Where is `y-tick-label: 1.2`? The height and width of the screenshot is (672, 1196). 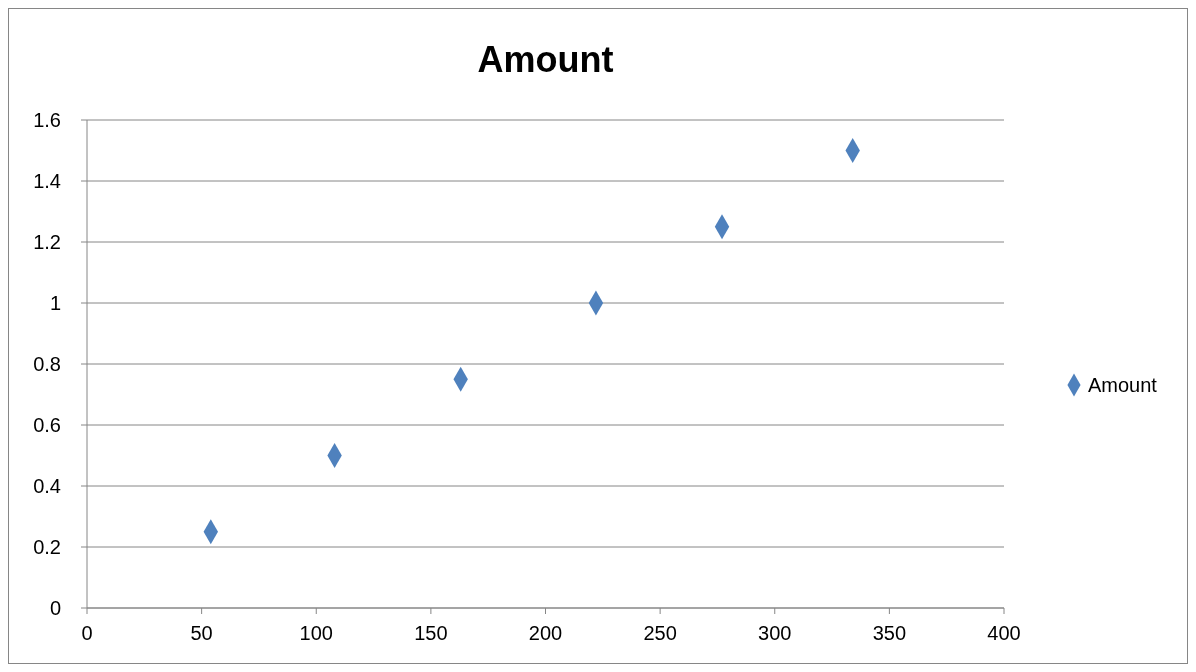
y-tick-label: 1.2 is located at coordinates (47, 242).